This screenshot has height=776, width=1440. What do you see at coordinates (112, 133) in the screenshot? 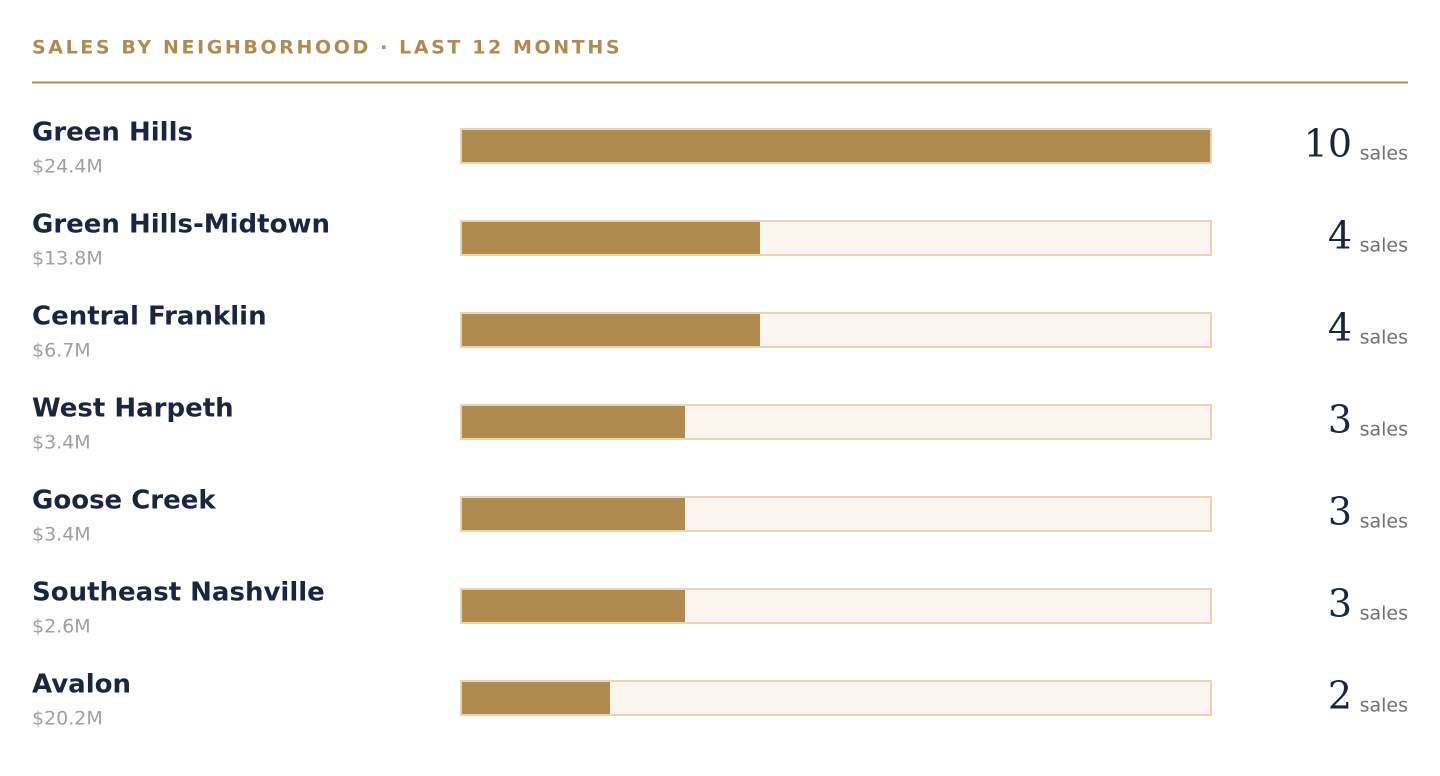
I see `category-label: Green Hills` at bounding box center [112, 133].